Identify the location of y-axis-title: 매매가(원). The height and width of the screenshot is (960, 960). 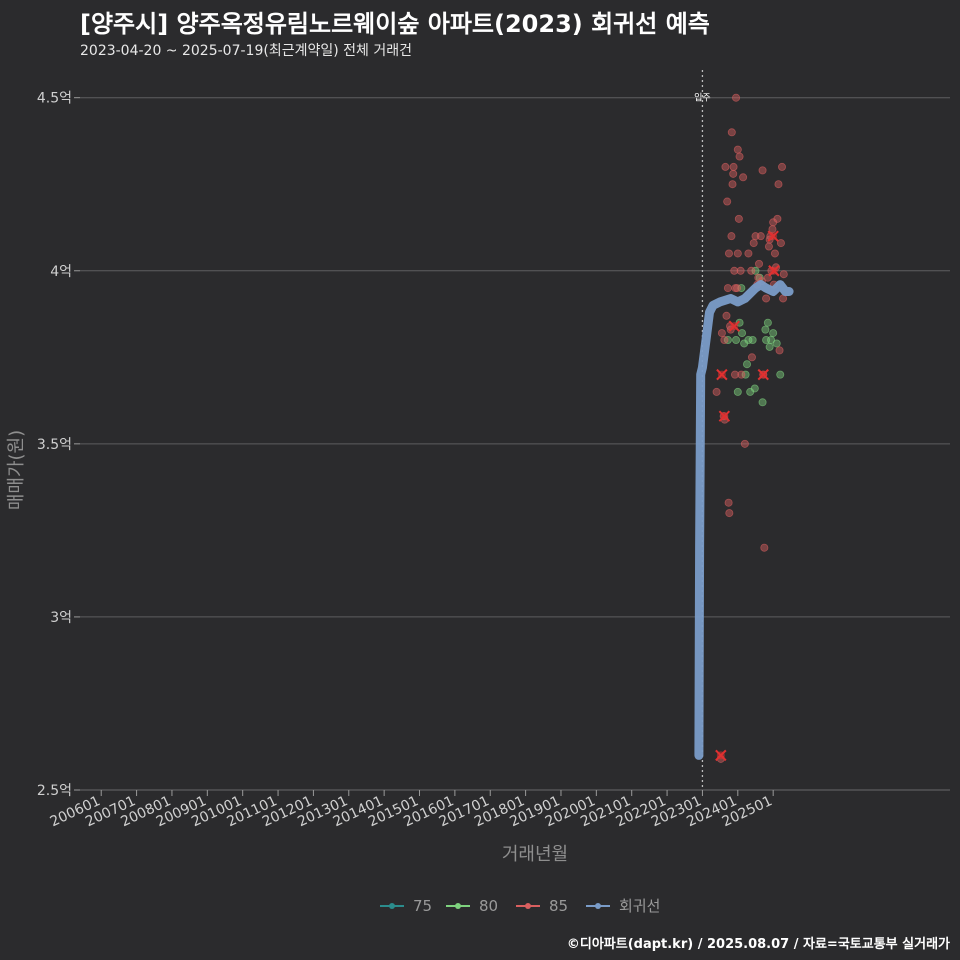
(16, 470).